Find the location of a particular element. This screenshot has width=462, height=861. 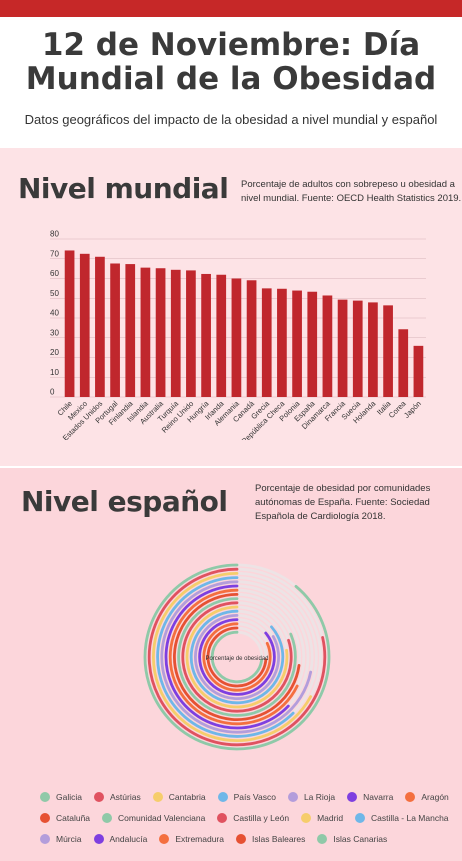

legend-item: Comunidad Valenciana is located at coordinates (154, 817).